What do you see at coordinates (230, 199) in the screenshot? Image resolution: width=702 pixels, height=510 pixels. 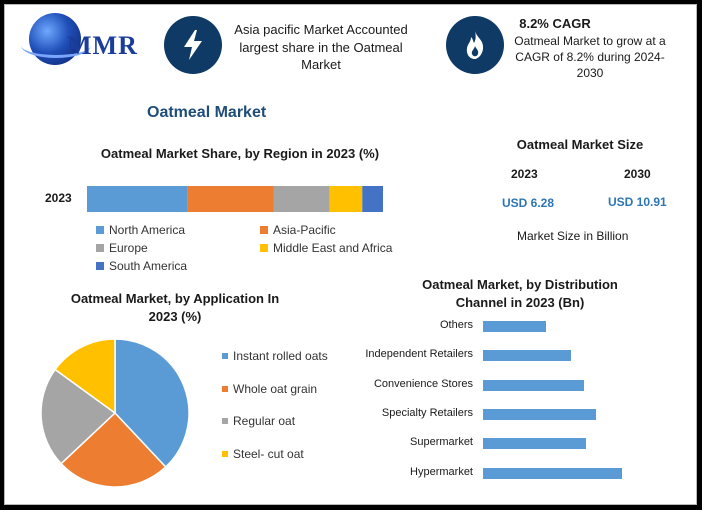 I see `region-bar-segment-asia-pacific` at bounding box center [230, 199].